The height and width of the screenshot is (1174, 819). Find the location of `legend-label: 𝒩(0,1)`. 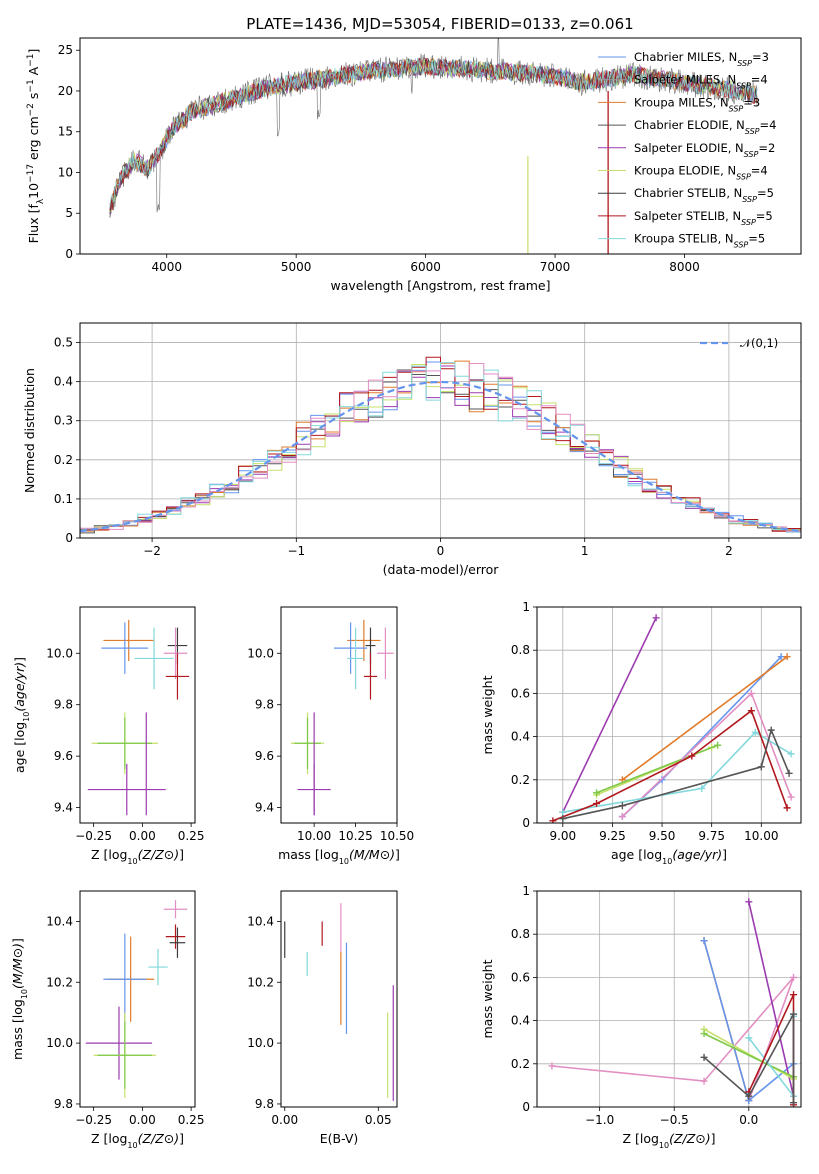

legend-label: 𝒩(0,1) is located at coordinates (759, 343).